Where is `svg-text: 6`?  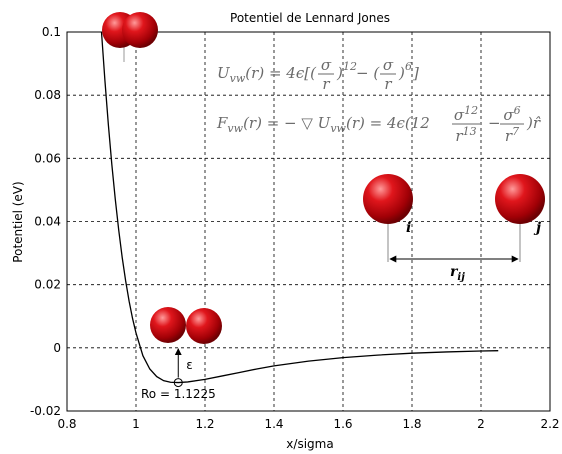 svg-text: 6 is located at coordinates (408, 66).